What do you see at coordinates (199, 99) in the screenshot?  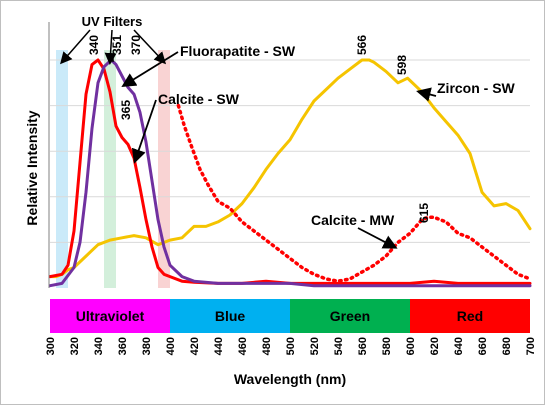 I see `annotation-label-calcite-sw: Calcite - SW` at bounding box center [199, 99].